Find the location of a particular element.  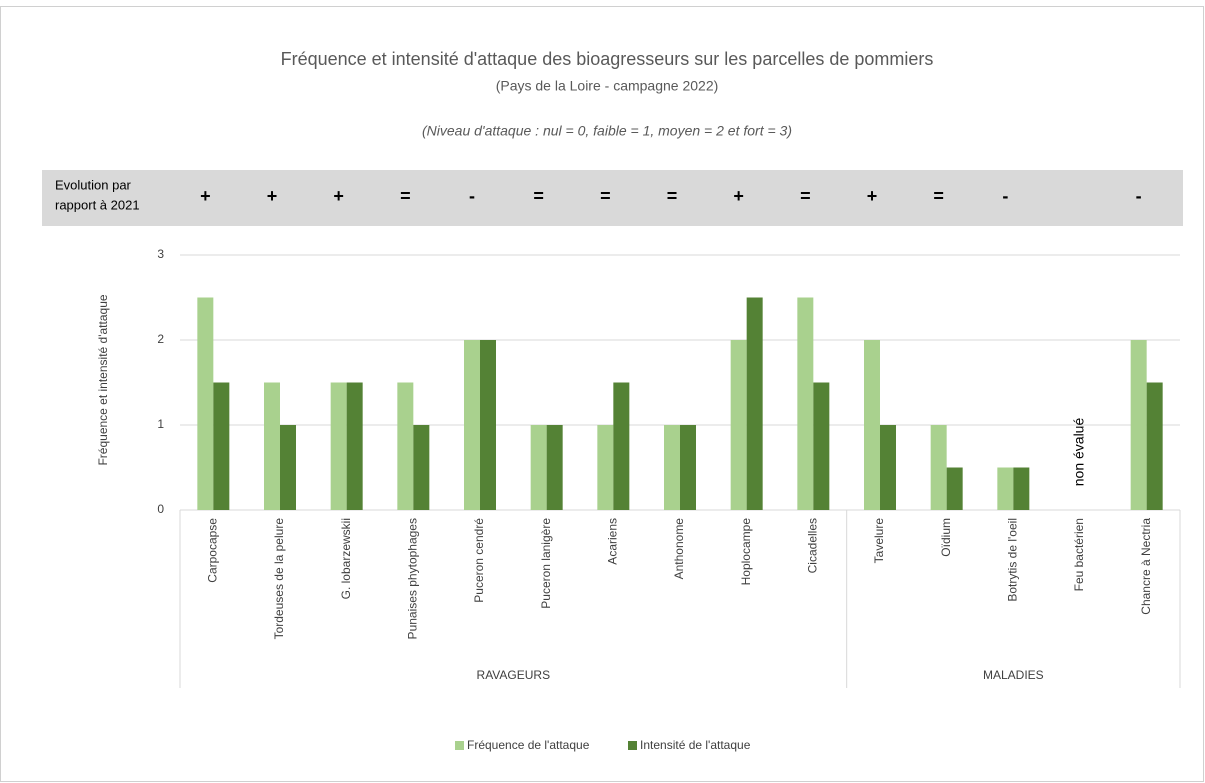

x-tick-label: Tavelure is located at coordinates (879, 541).